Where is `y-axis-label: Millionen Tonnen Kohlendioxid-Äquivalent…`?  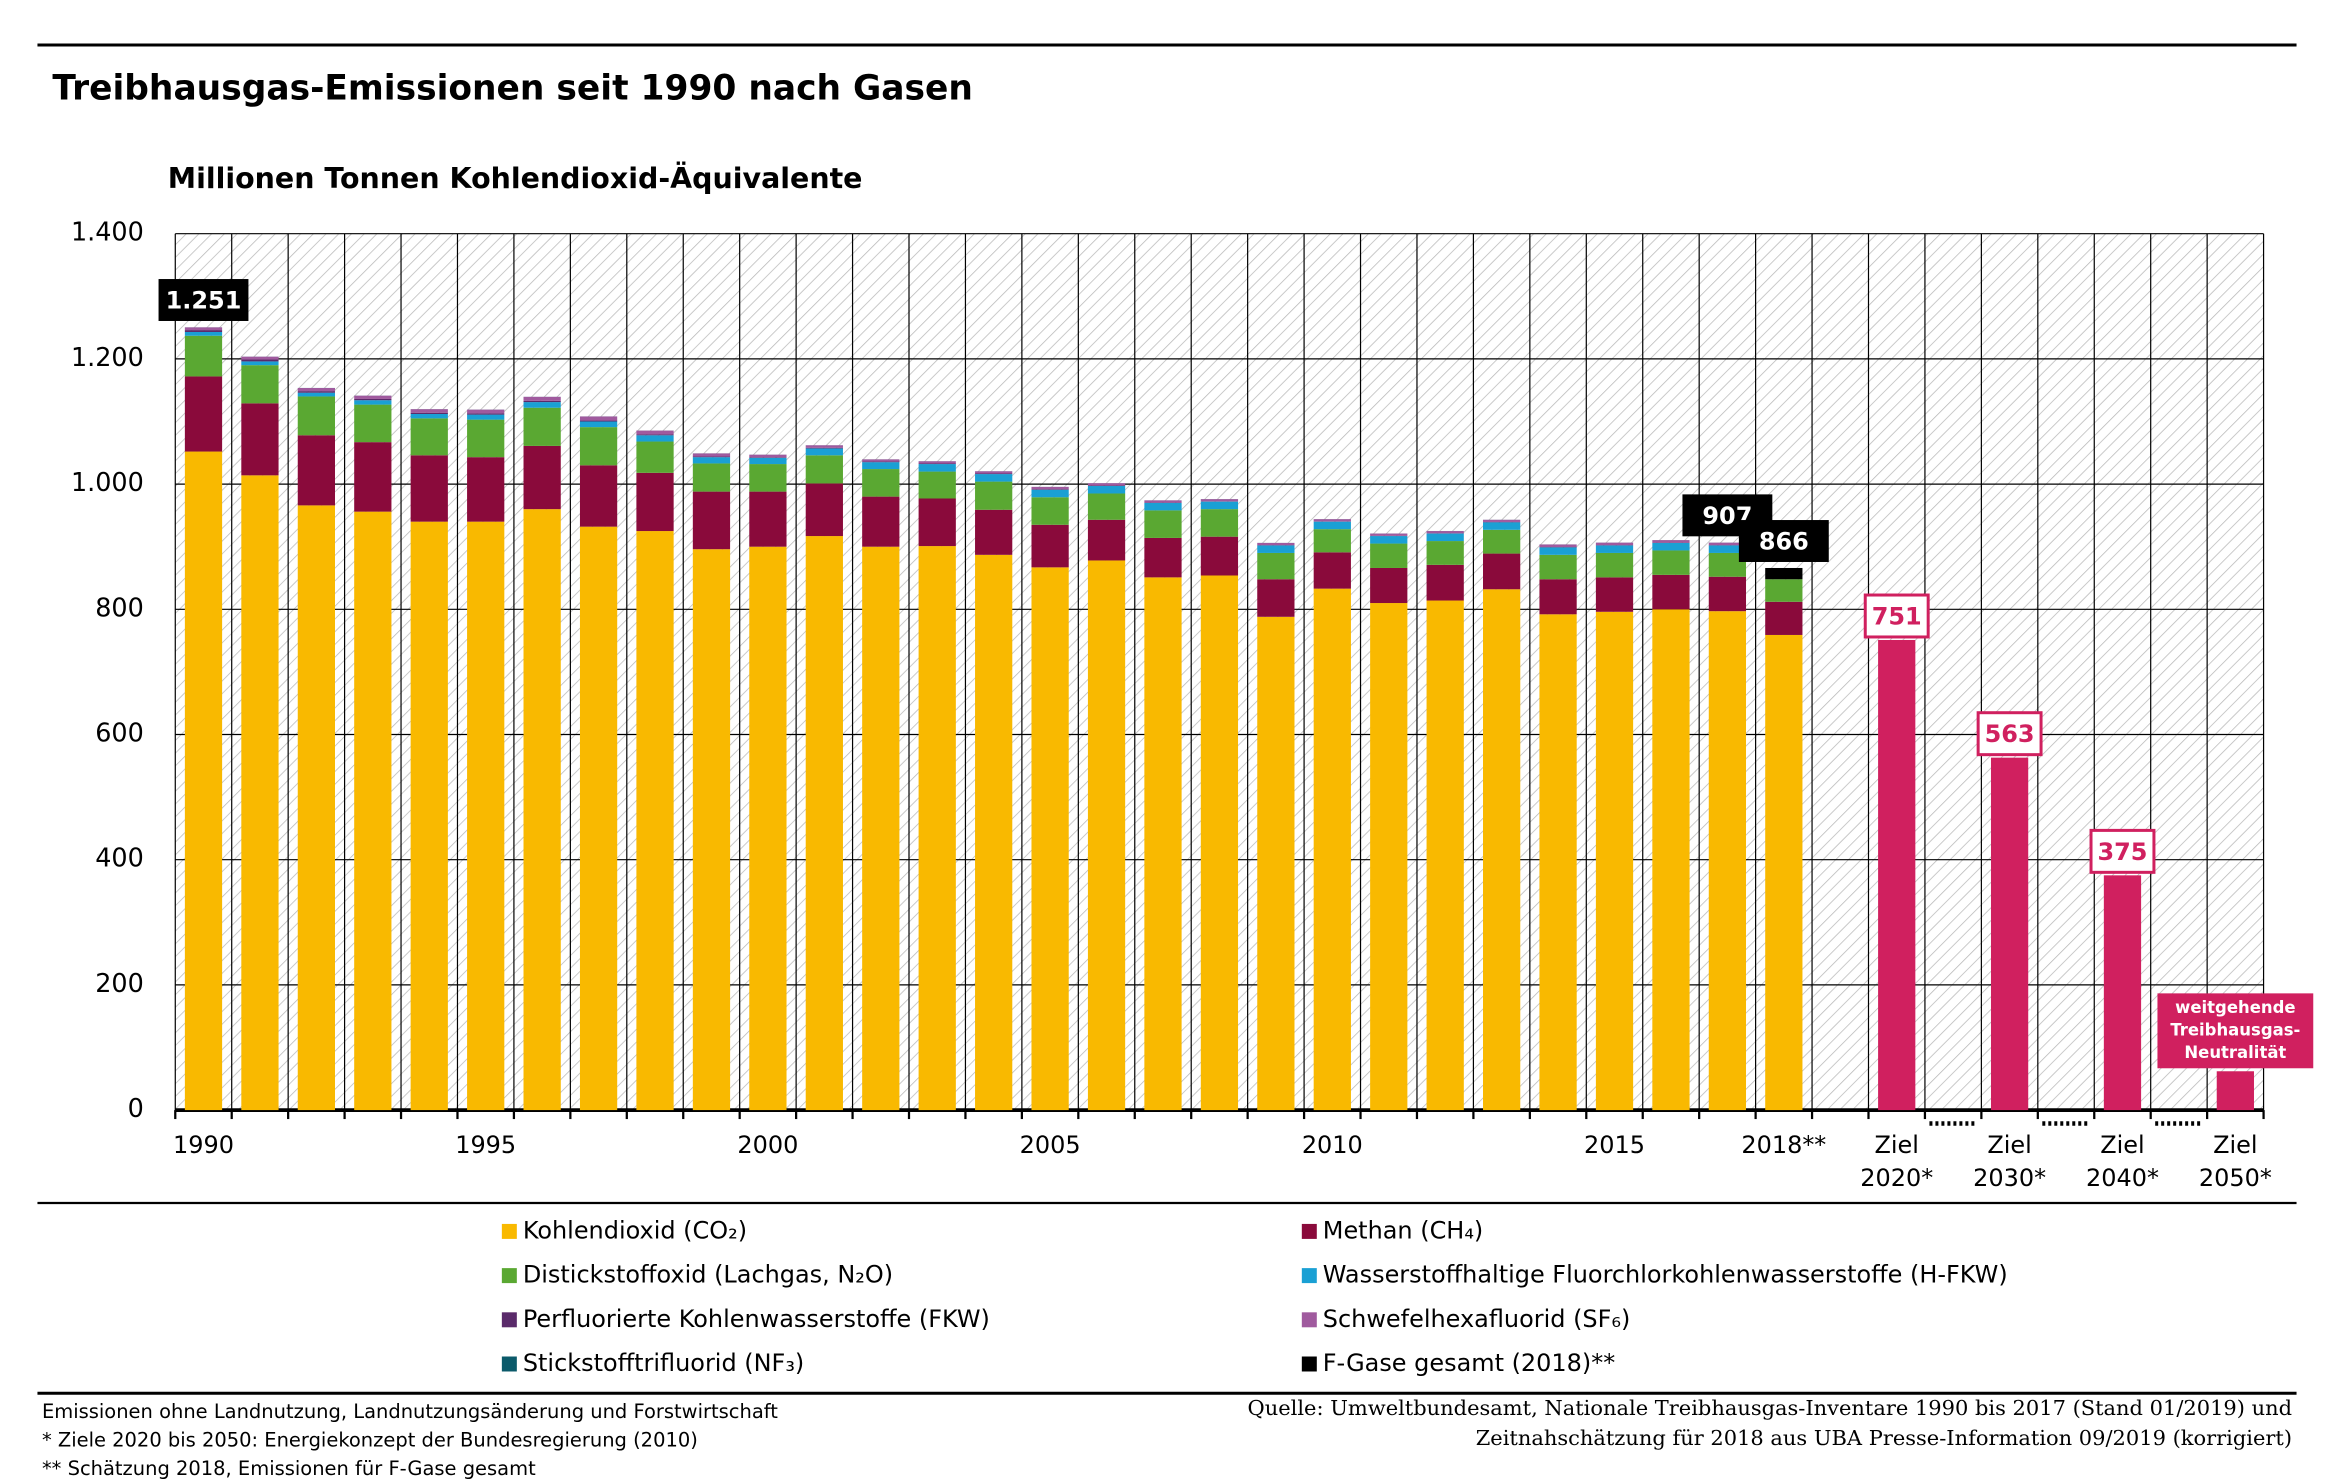 y-axis-label: Millionen Tonnen Kohlendioxid-Äquivalent… is located at coordinates (515, 178).